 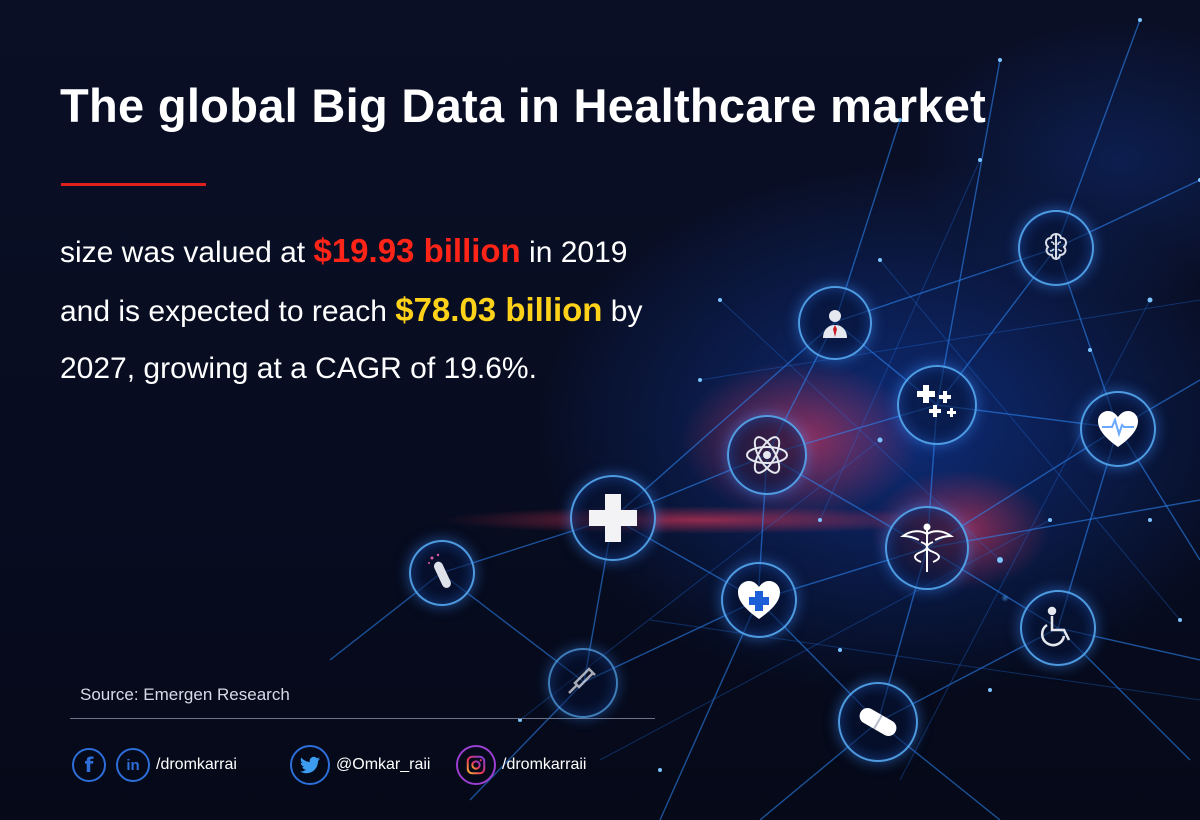 I want to click on summary-text-1: size was valued at, so click(x=187, y=252).